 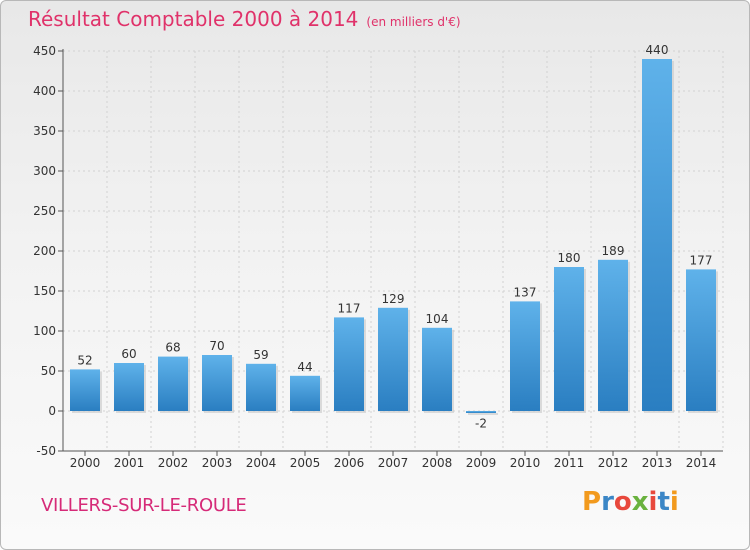 I want to click on x-tick-label: 2014, so click(x=701, y=463).